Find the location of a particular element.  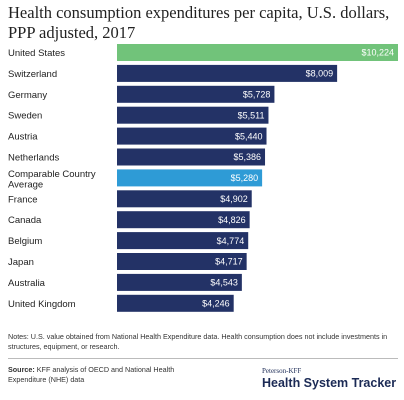

data-label: $5,386 is located at coordinates (247, 157).